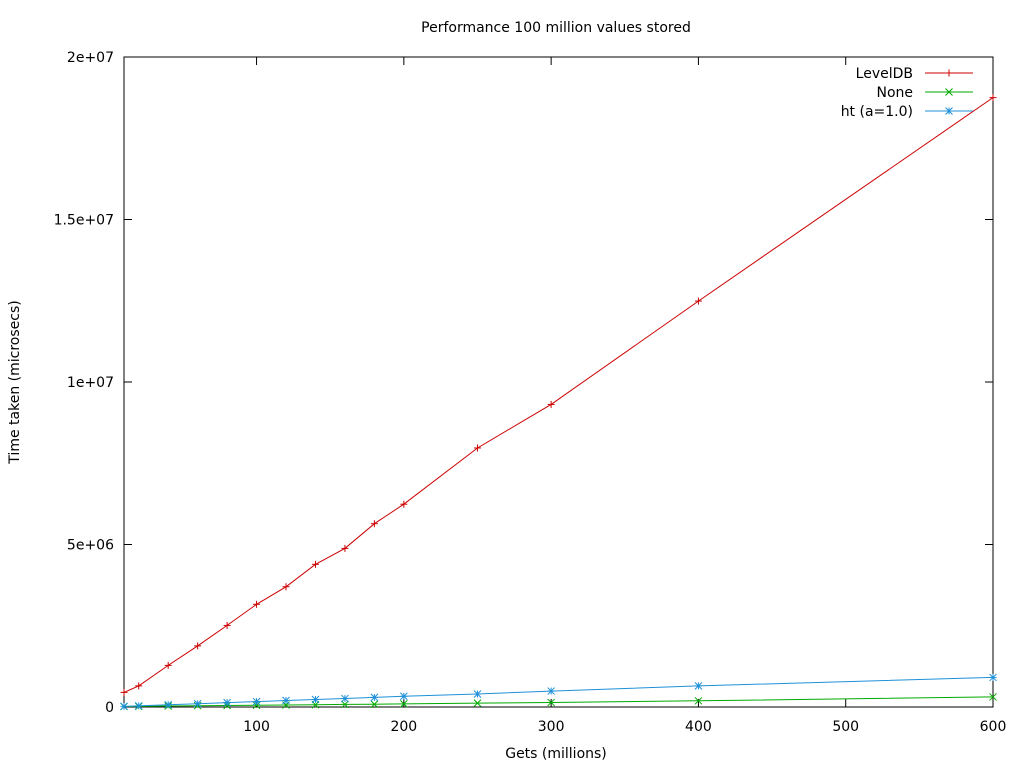 The height and width of the screenshot is (768, 1024). What do you see at coordinates (914, 74) in the screenshot?
I see `legend-entry-leveldb: LevelDB` at bounding box center [914, 74].